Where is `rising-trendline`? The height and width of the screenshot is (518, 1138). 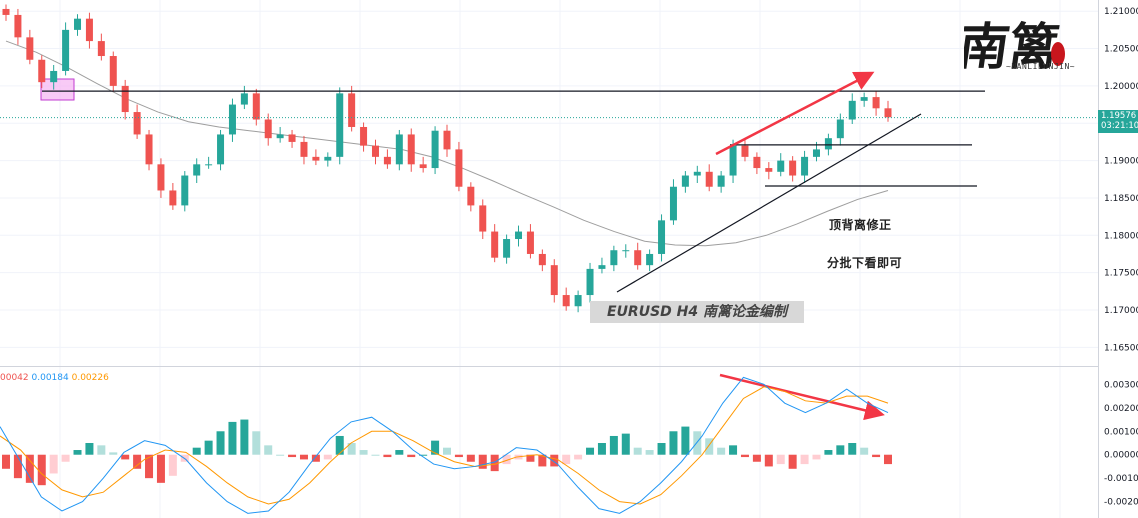 rising-trendline is located at coordinates (769, 203).